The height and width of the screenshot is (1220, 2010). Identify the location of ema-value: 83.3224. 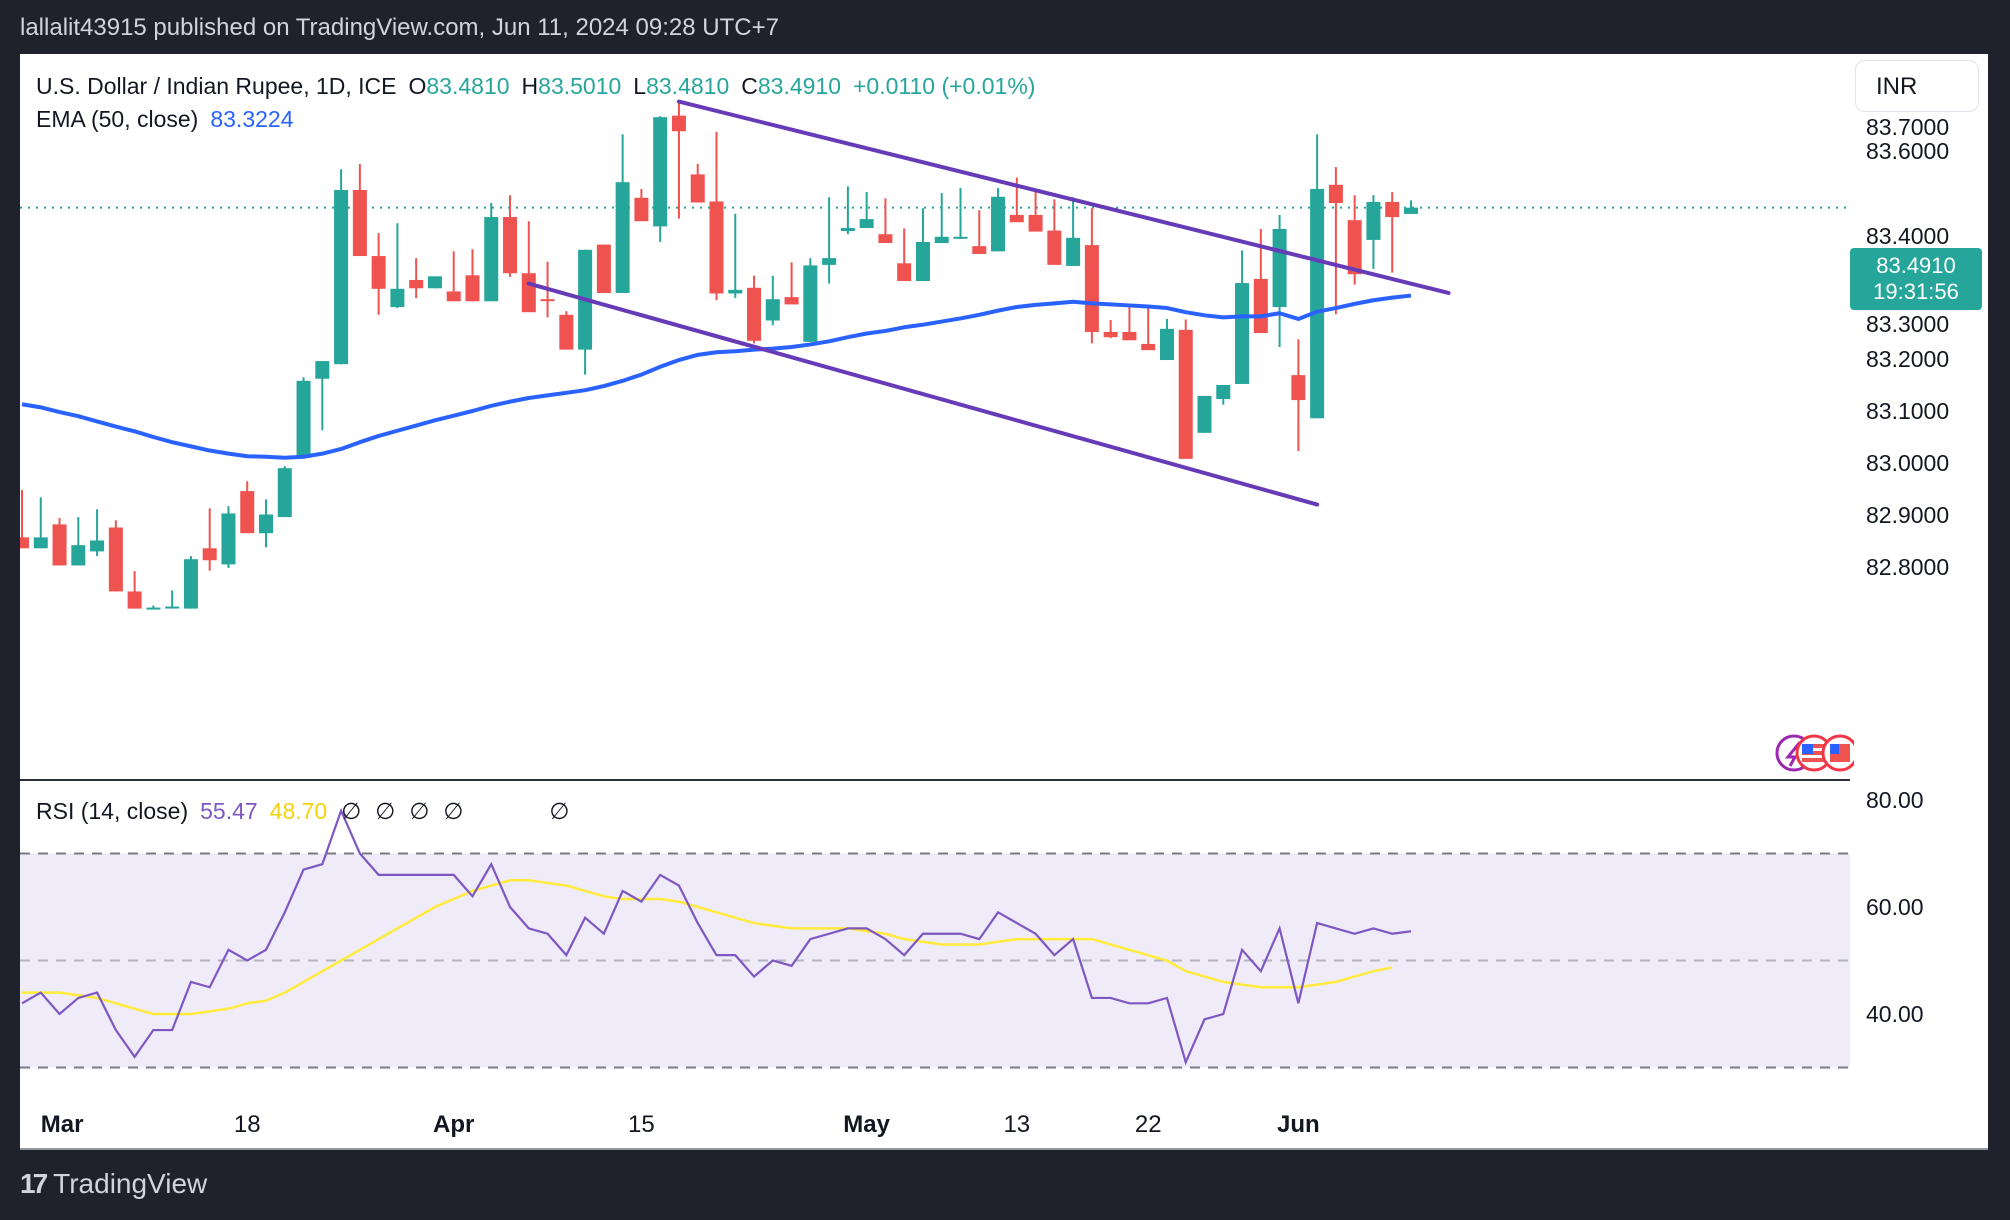
(252, 119).